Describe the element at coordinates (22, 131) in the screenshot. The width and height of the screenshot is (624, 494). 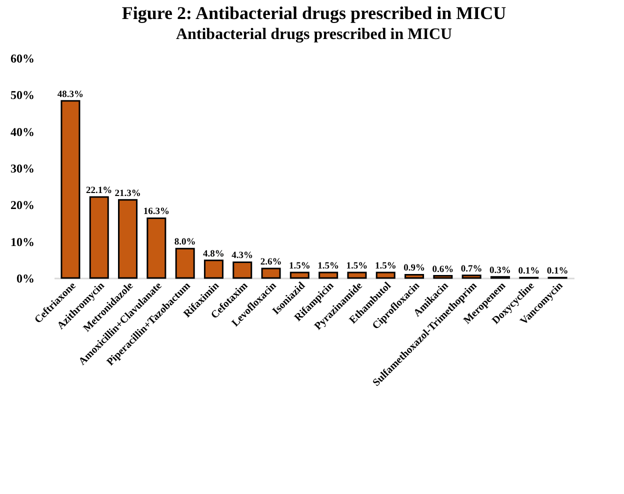
I see `y-tick-label: 40%` at that location.